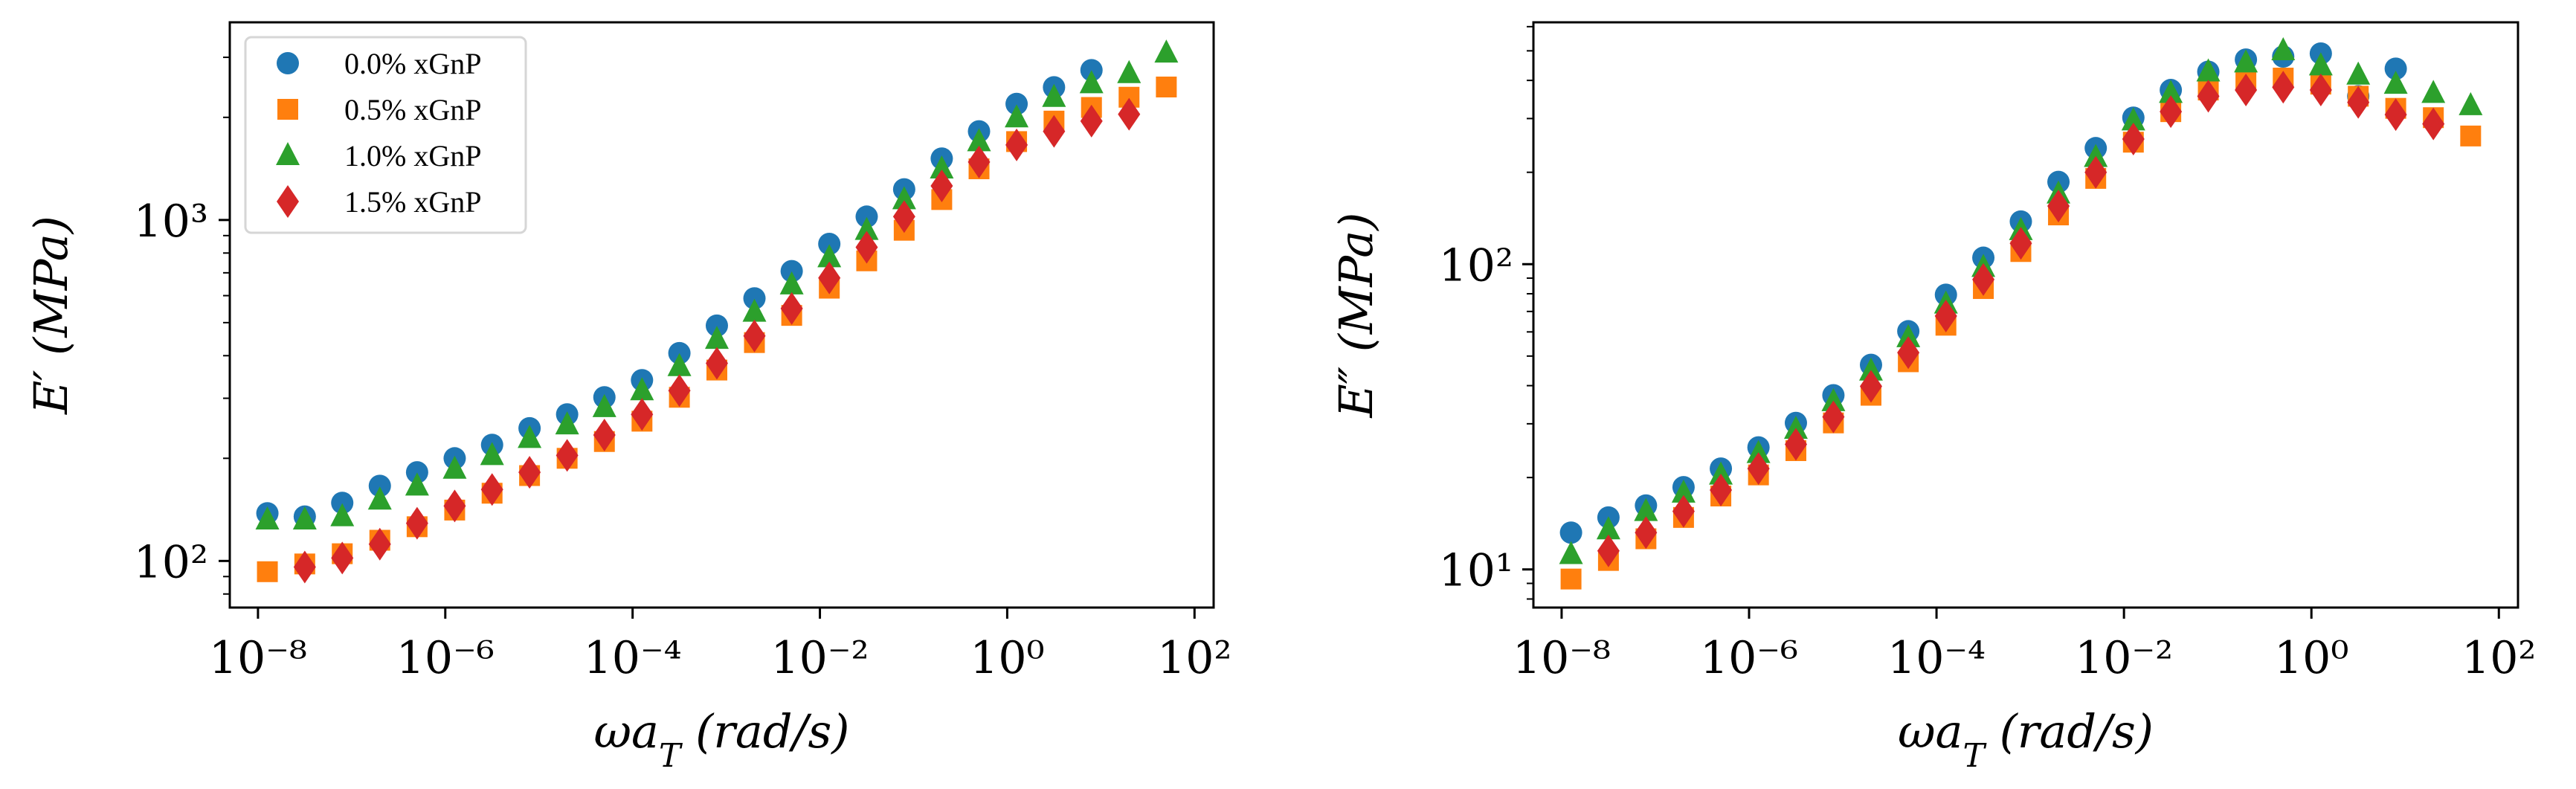 This screenshot has width=2576, height=789. I want to click on y-tick-label: 10³, so click(171, 222).